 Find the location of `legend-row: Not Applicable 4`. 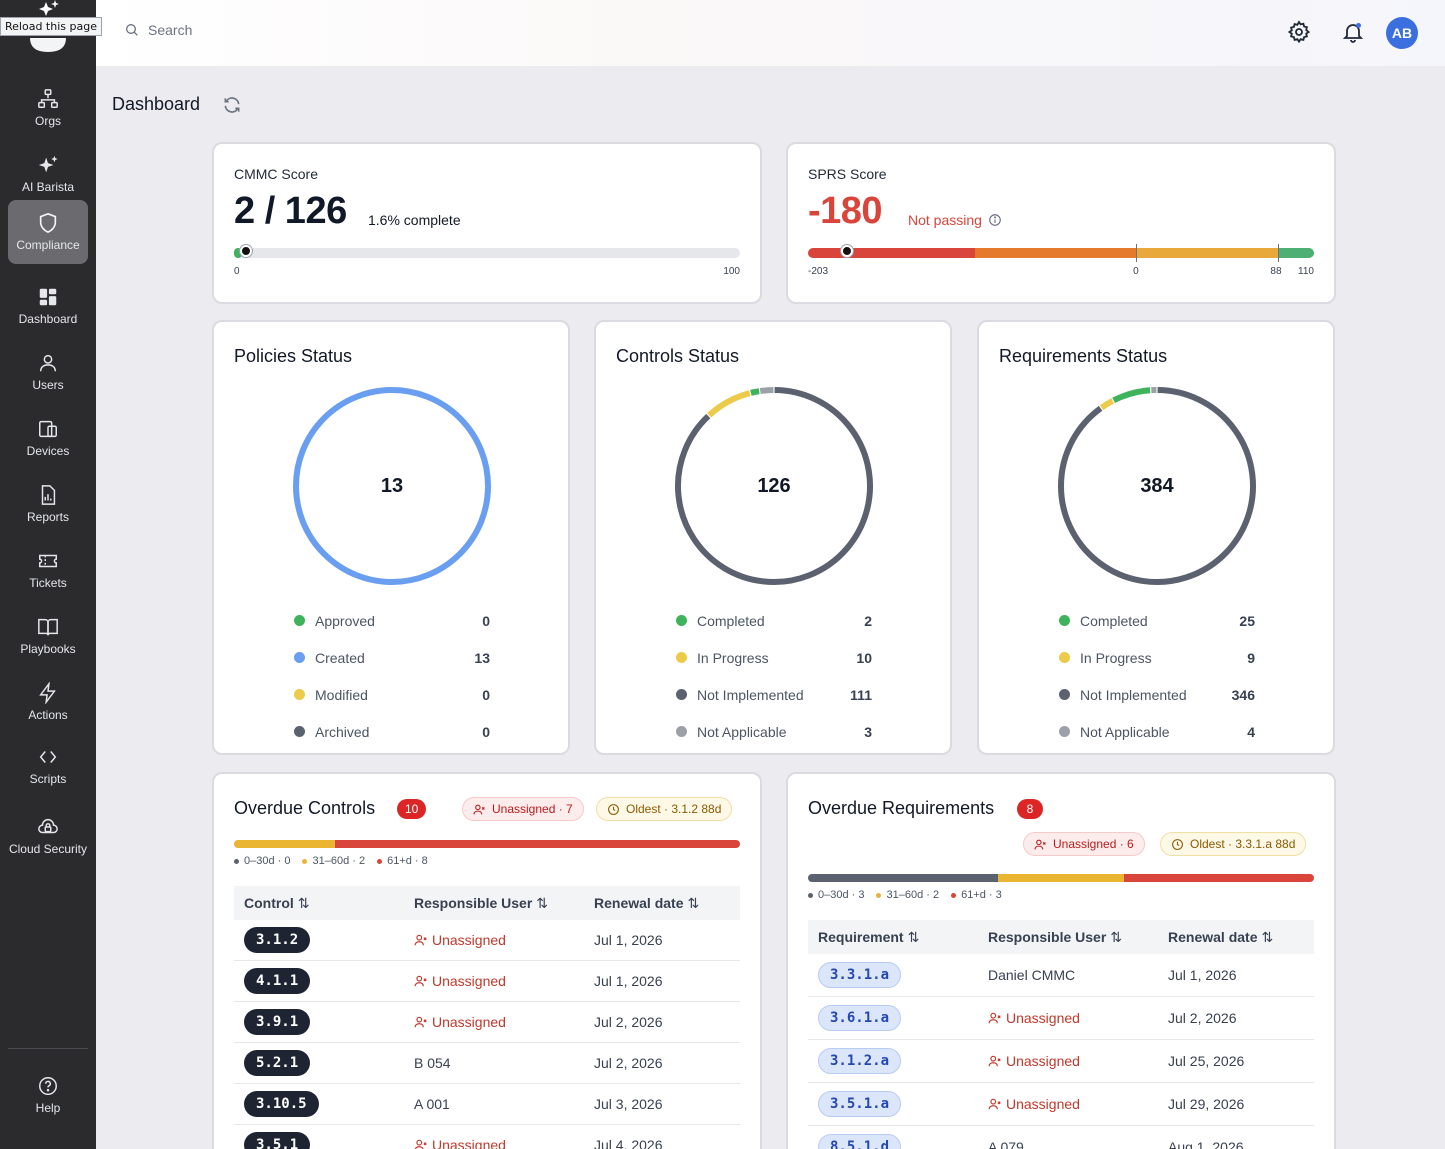

legend-row: Not Applicable 4 is located at coordinates (1157, 731).